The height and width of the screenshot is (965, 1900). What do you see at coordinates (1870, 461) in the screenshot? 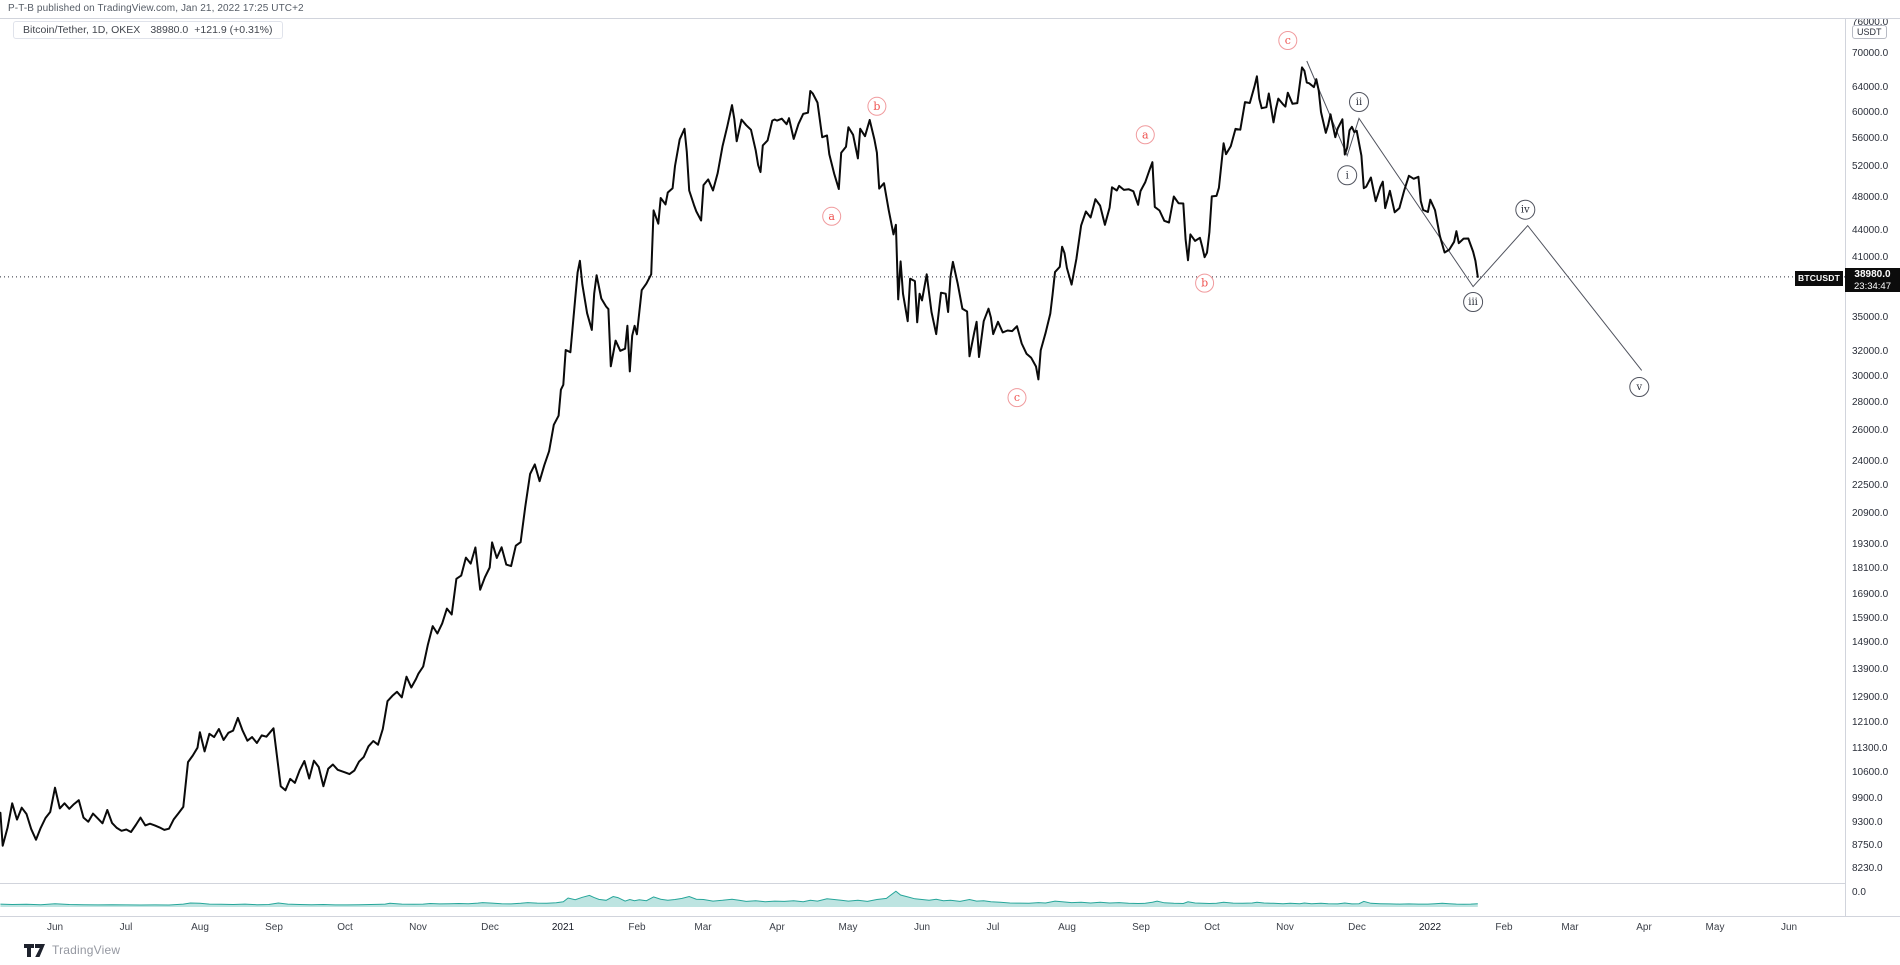
I see `price-tick-24000: 24000.0` at bounding box center [1870, 461].